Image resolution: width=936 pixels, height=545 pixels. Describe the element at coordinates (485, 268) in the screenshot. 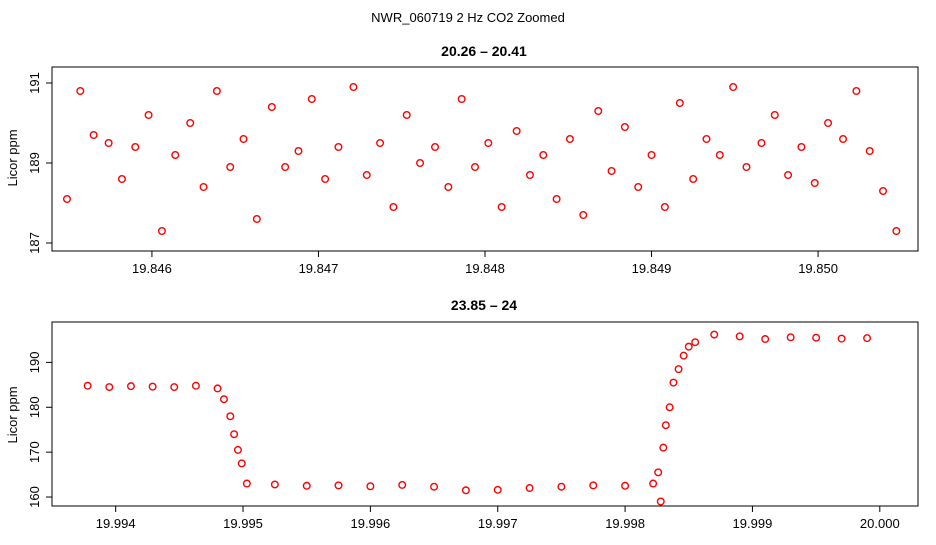

I see `x-tick-label: 19.848` at that location.